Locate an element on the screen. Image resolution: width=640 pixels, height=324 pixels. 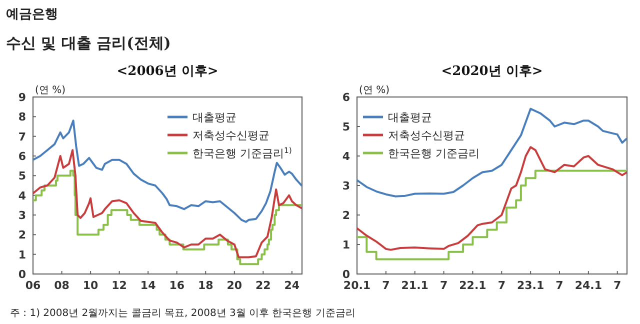
x-tick-label: 23.1 is located at coordinates (530, 285).